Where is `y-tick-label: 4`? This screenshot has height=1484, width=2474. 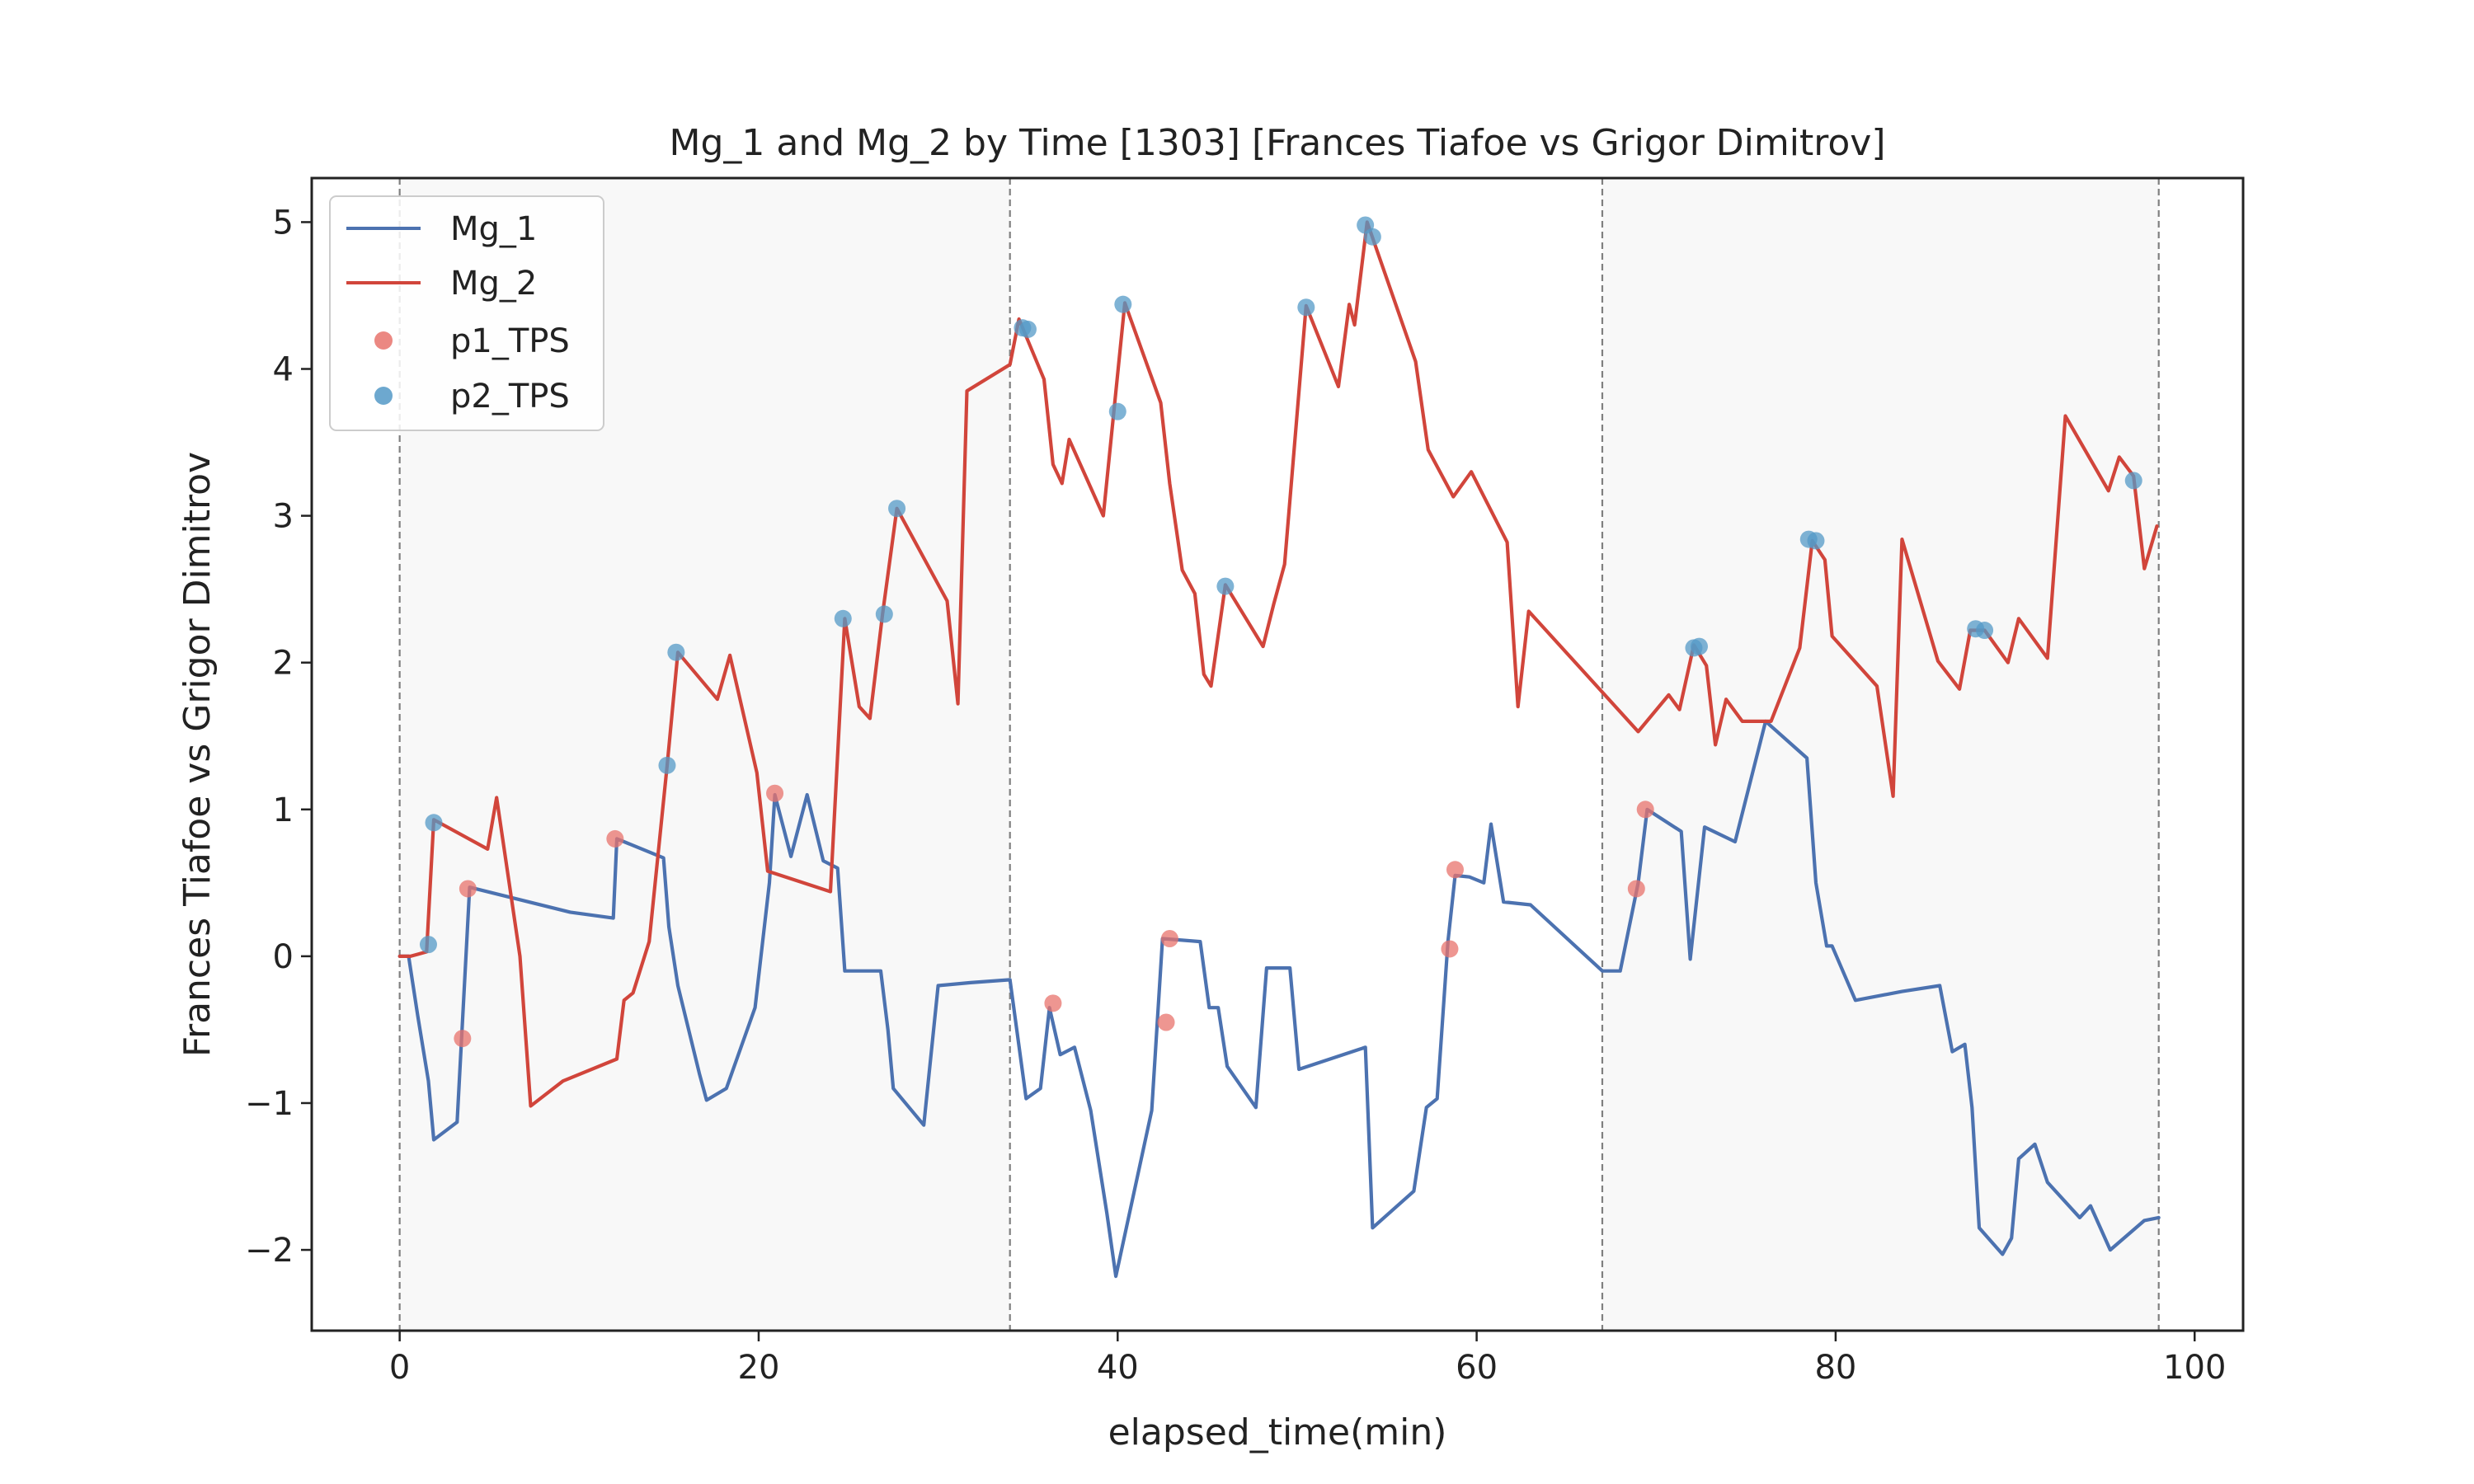 y-tick-label: 4 is located at coordinates (283, 370).